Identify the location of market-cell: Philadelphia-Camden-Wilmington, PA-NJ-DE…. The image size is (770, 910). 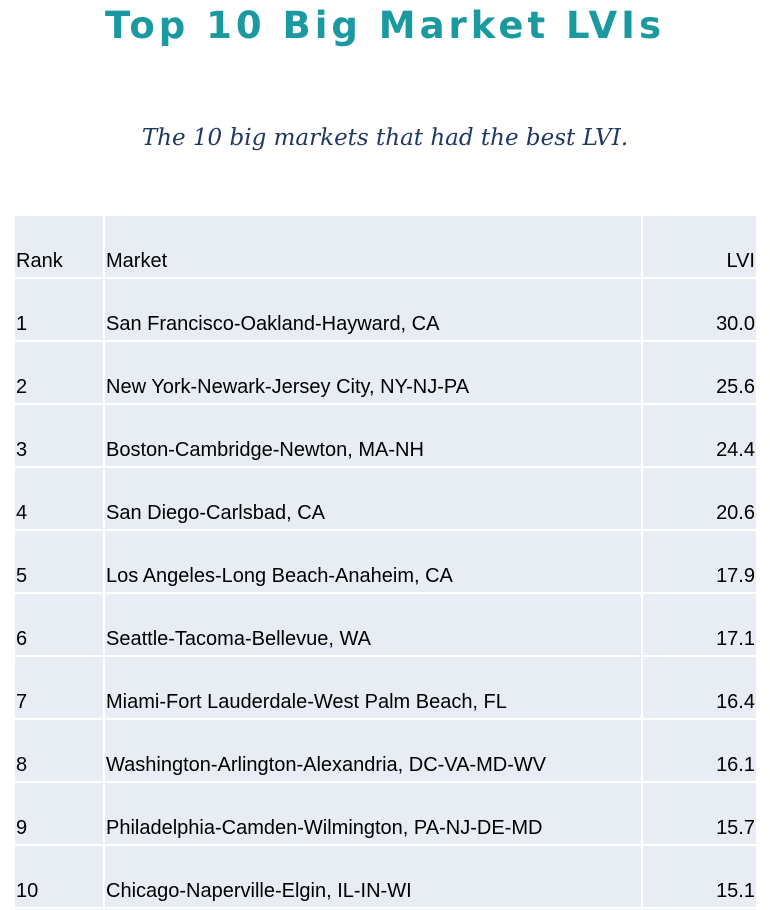
(324, 828).